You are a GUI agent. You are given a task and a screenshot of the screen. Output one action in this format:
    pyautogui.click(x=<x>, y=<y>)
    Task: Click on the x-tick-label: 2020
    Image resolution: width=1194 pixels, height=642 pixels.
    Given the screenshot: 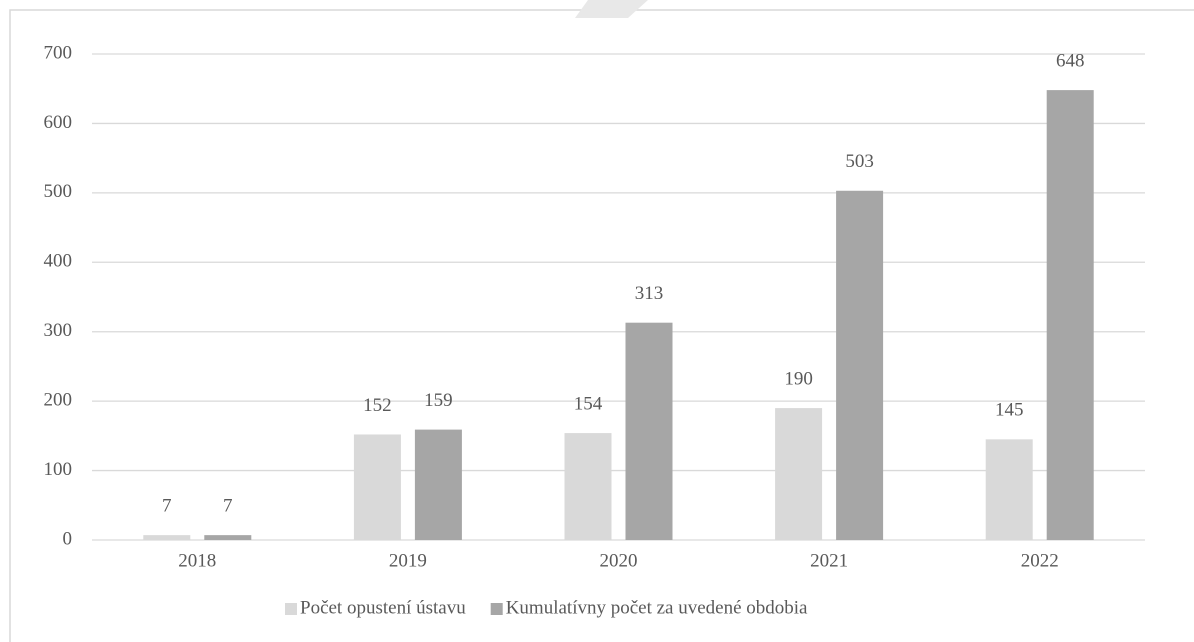 What is the action you would take?
    pyautogui.click(x=619, y=560)
    